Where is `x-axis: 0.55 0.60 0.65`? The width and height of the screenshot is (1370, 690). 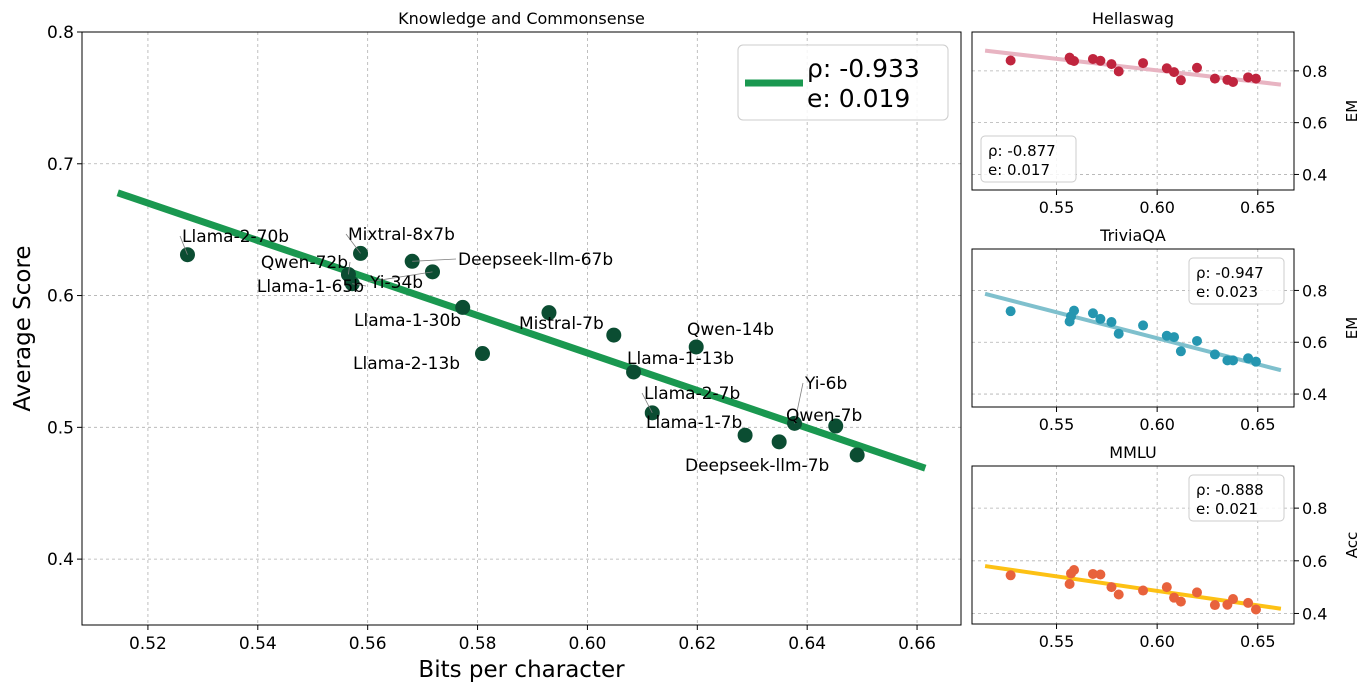
x-axis: 0.55 0.60 0.65 is located at coordinates (1157, 203).